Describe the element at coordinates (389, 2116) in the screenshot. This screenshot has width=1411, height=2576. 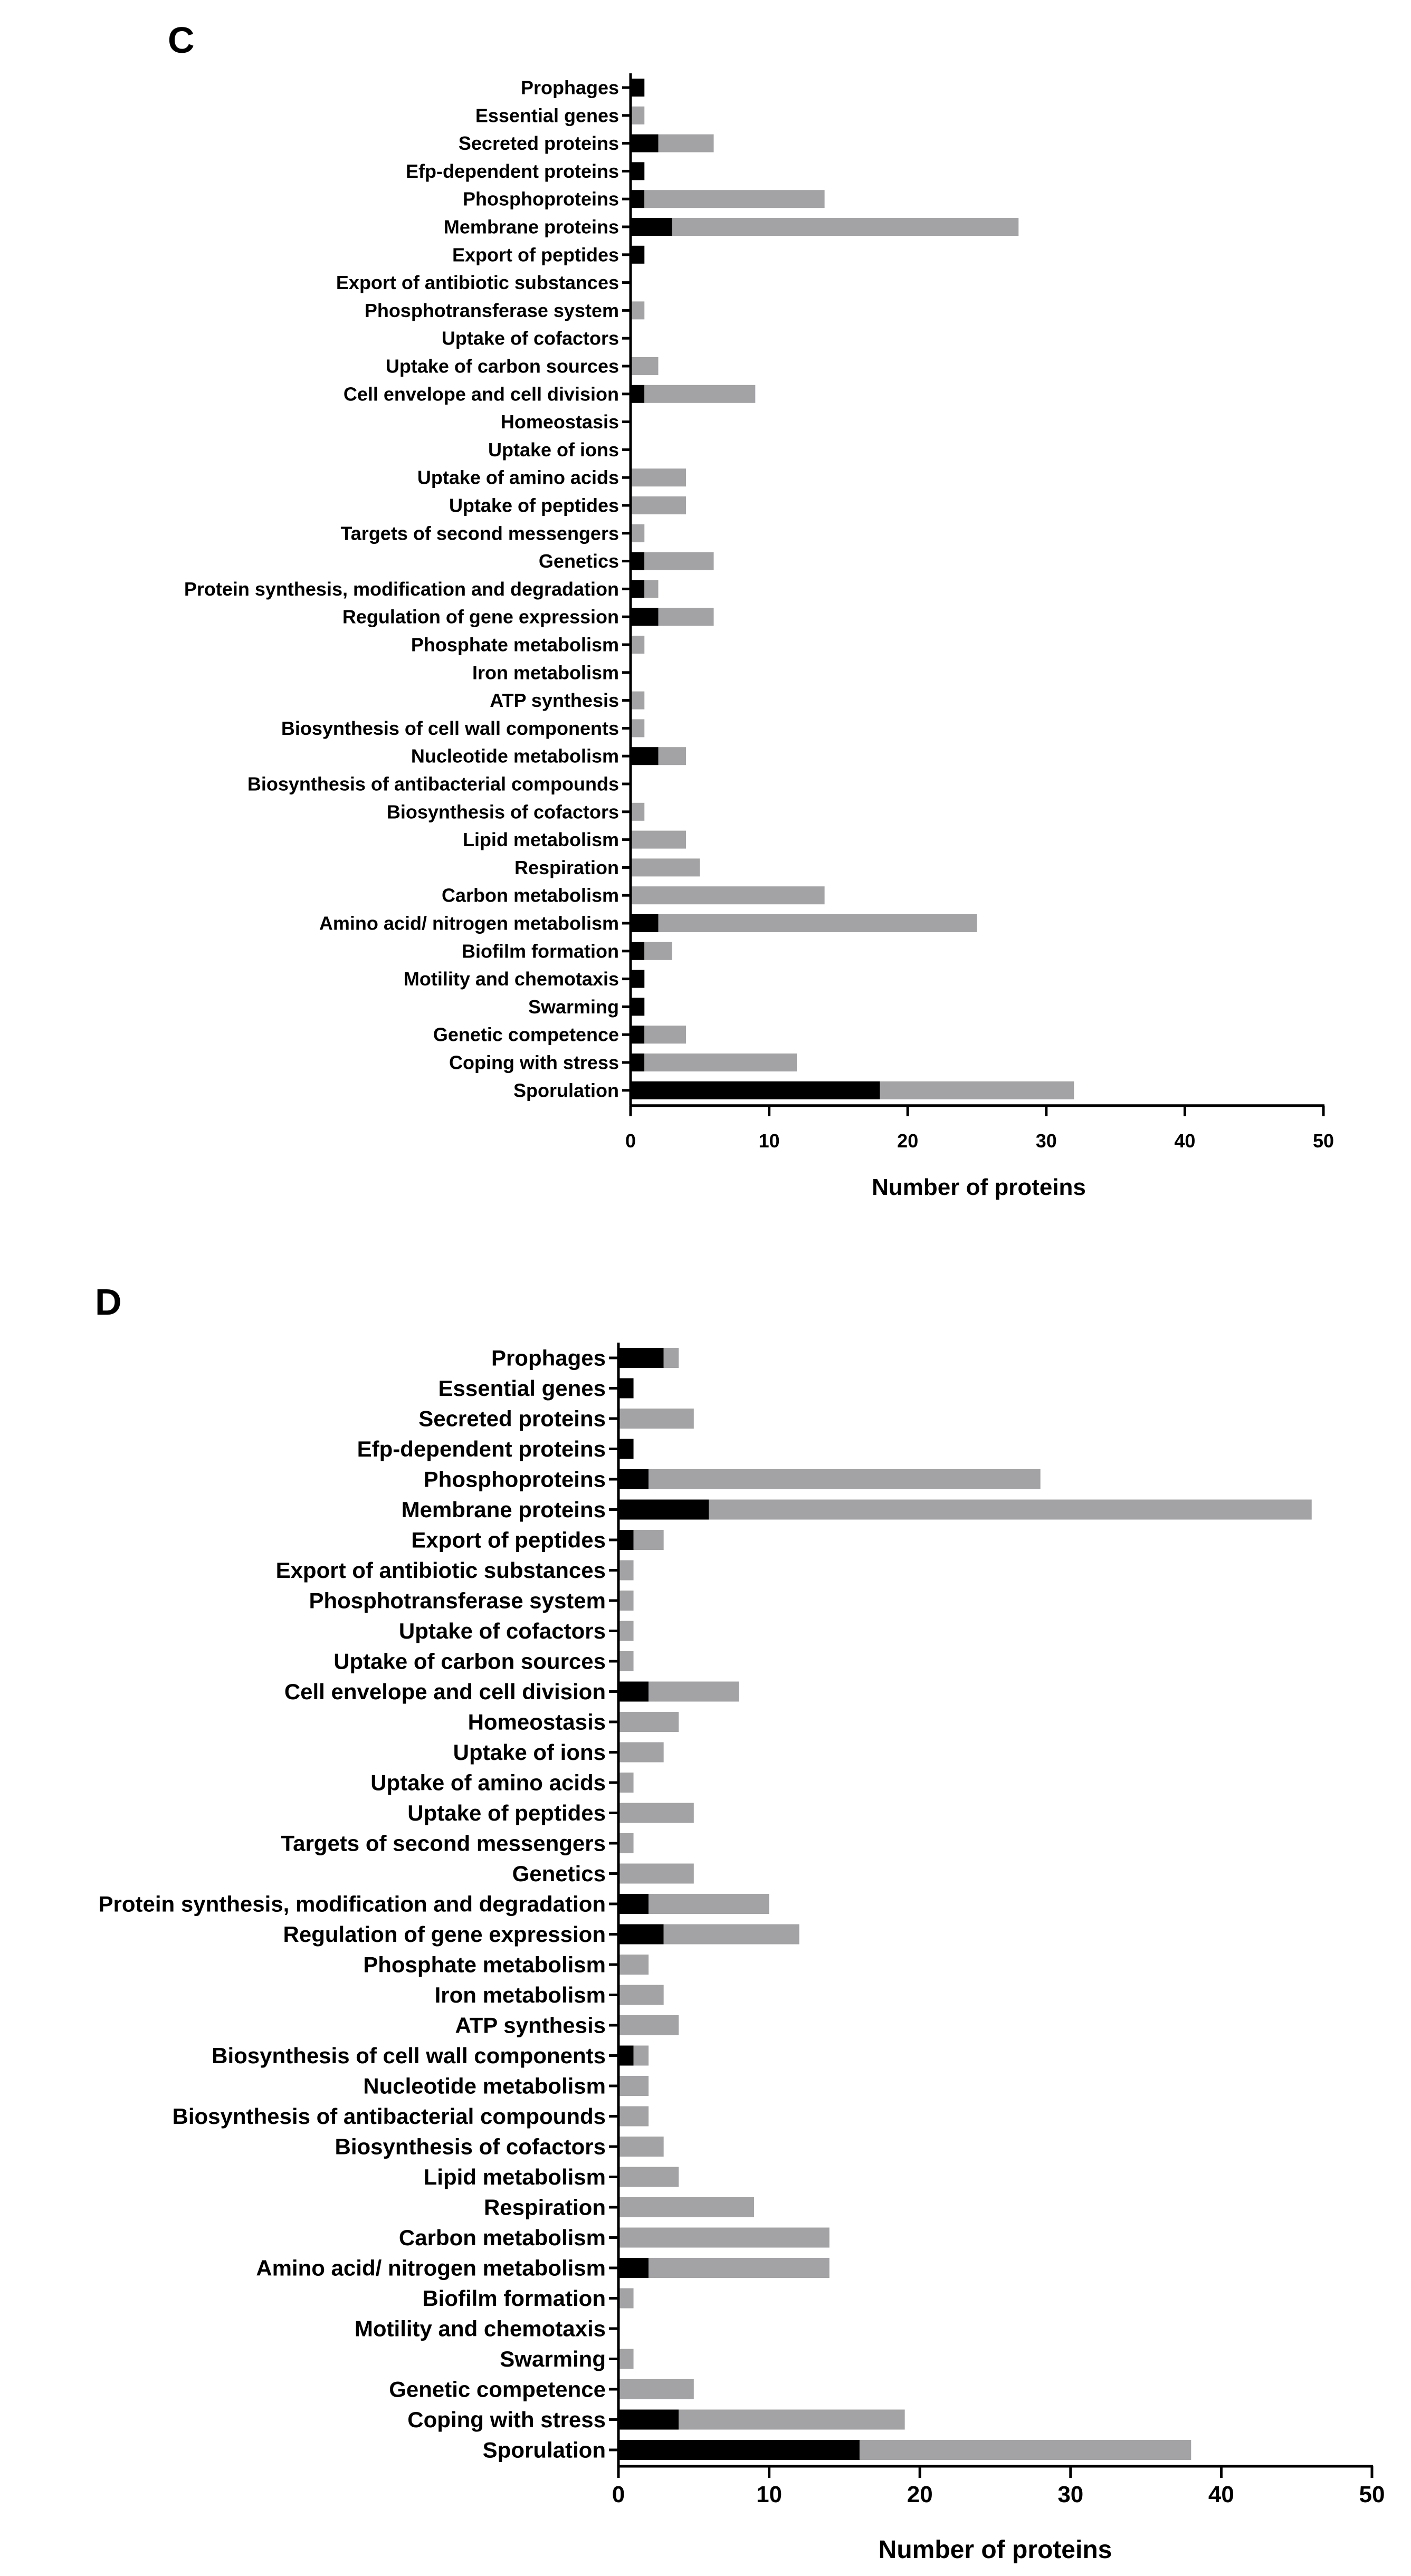
I see `category-label: Biosynthesis of antibacterial compounds` at that location.